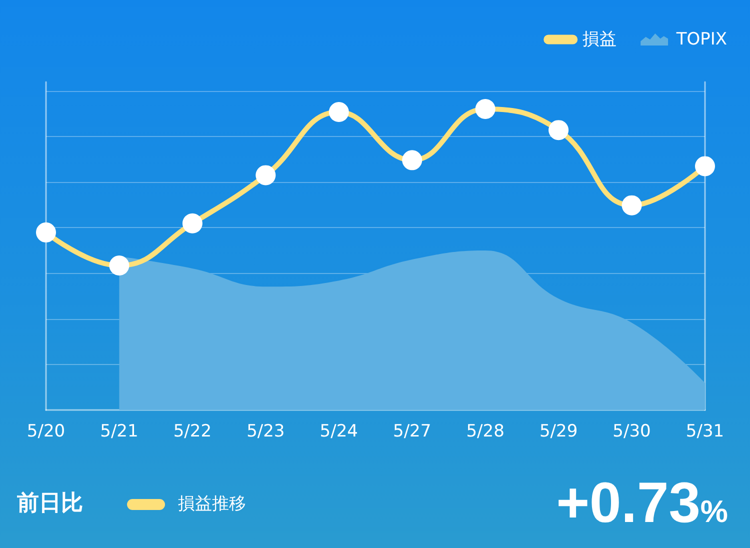 Image resolution: width=750 pixels, height=548 pixels. Describe the element at coordinates (701, 40) in the screenshot. I see `legend-label: TOPIX` at that location.